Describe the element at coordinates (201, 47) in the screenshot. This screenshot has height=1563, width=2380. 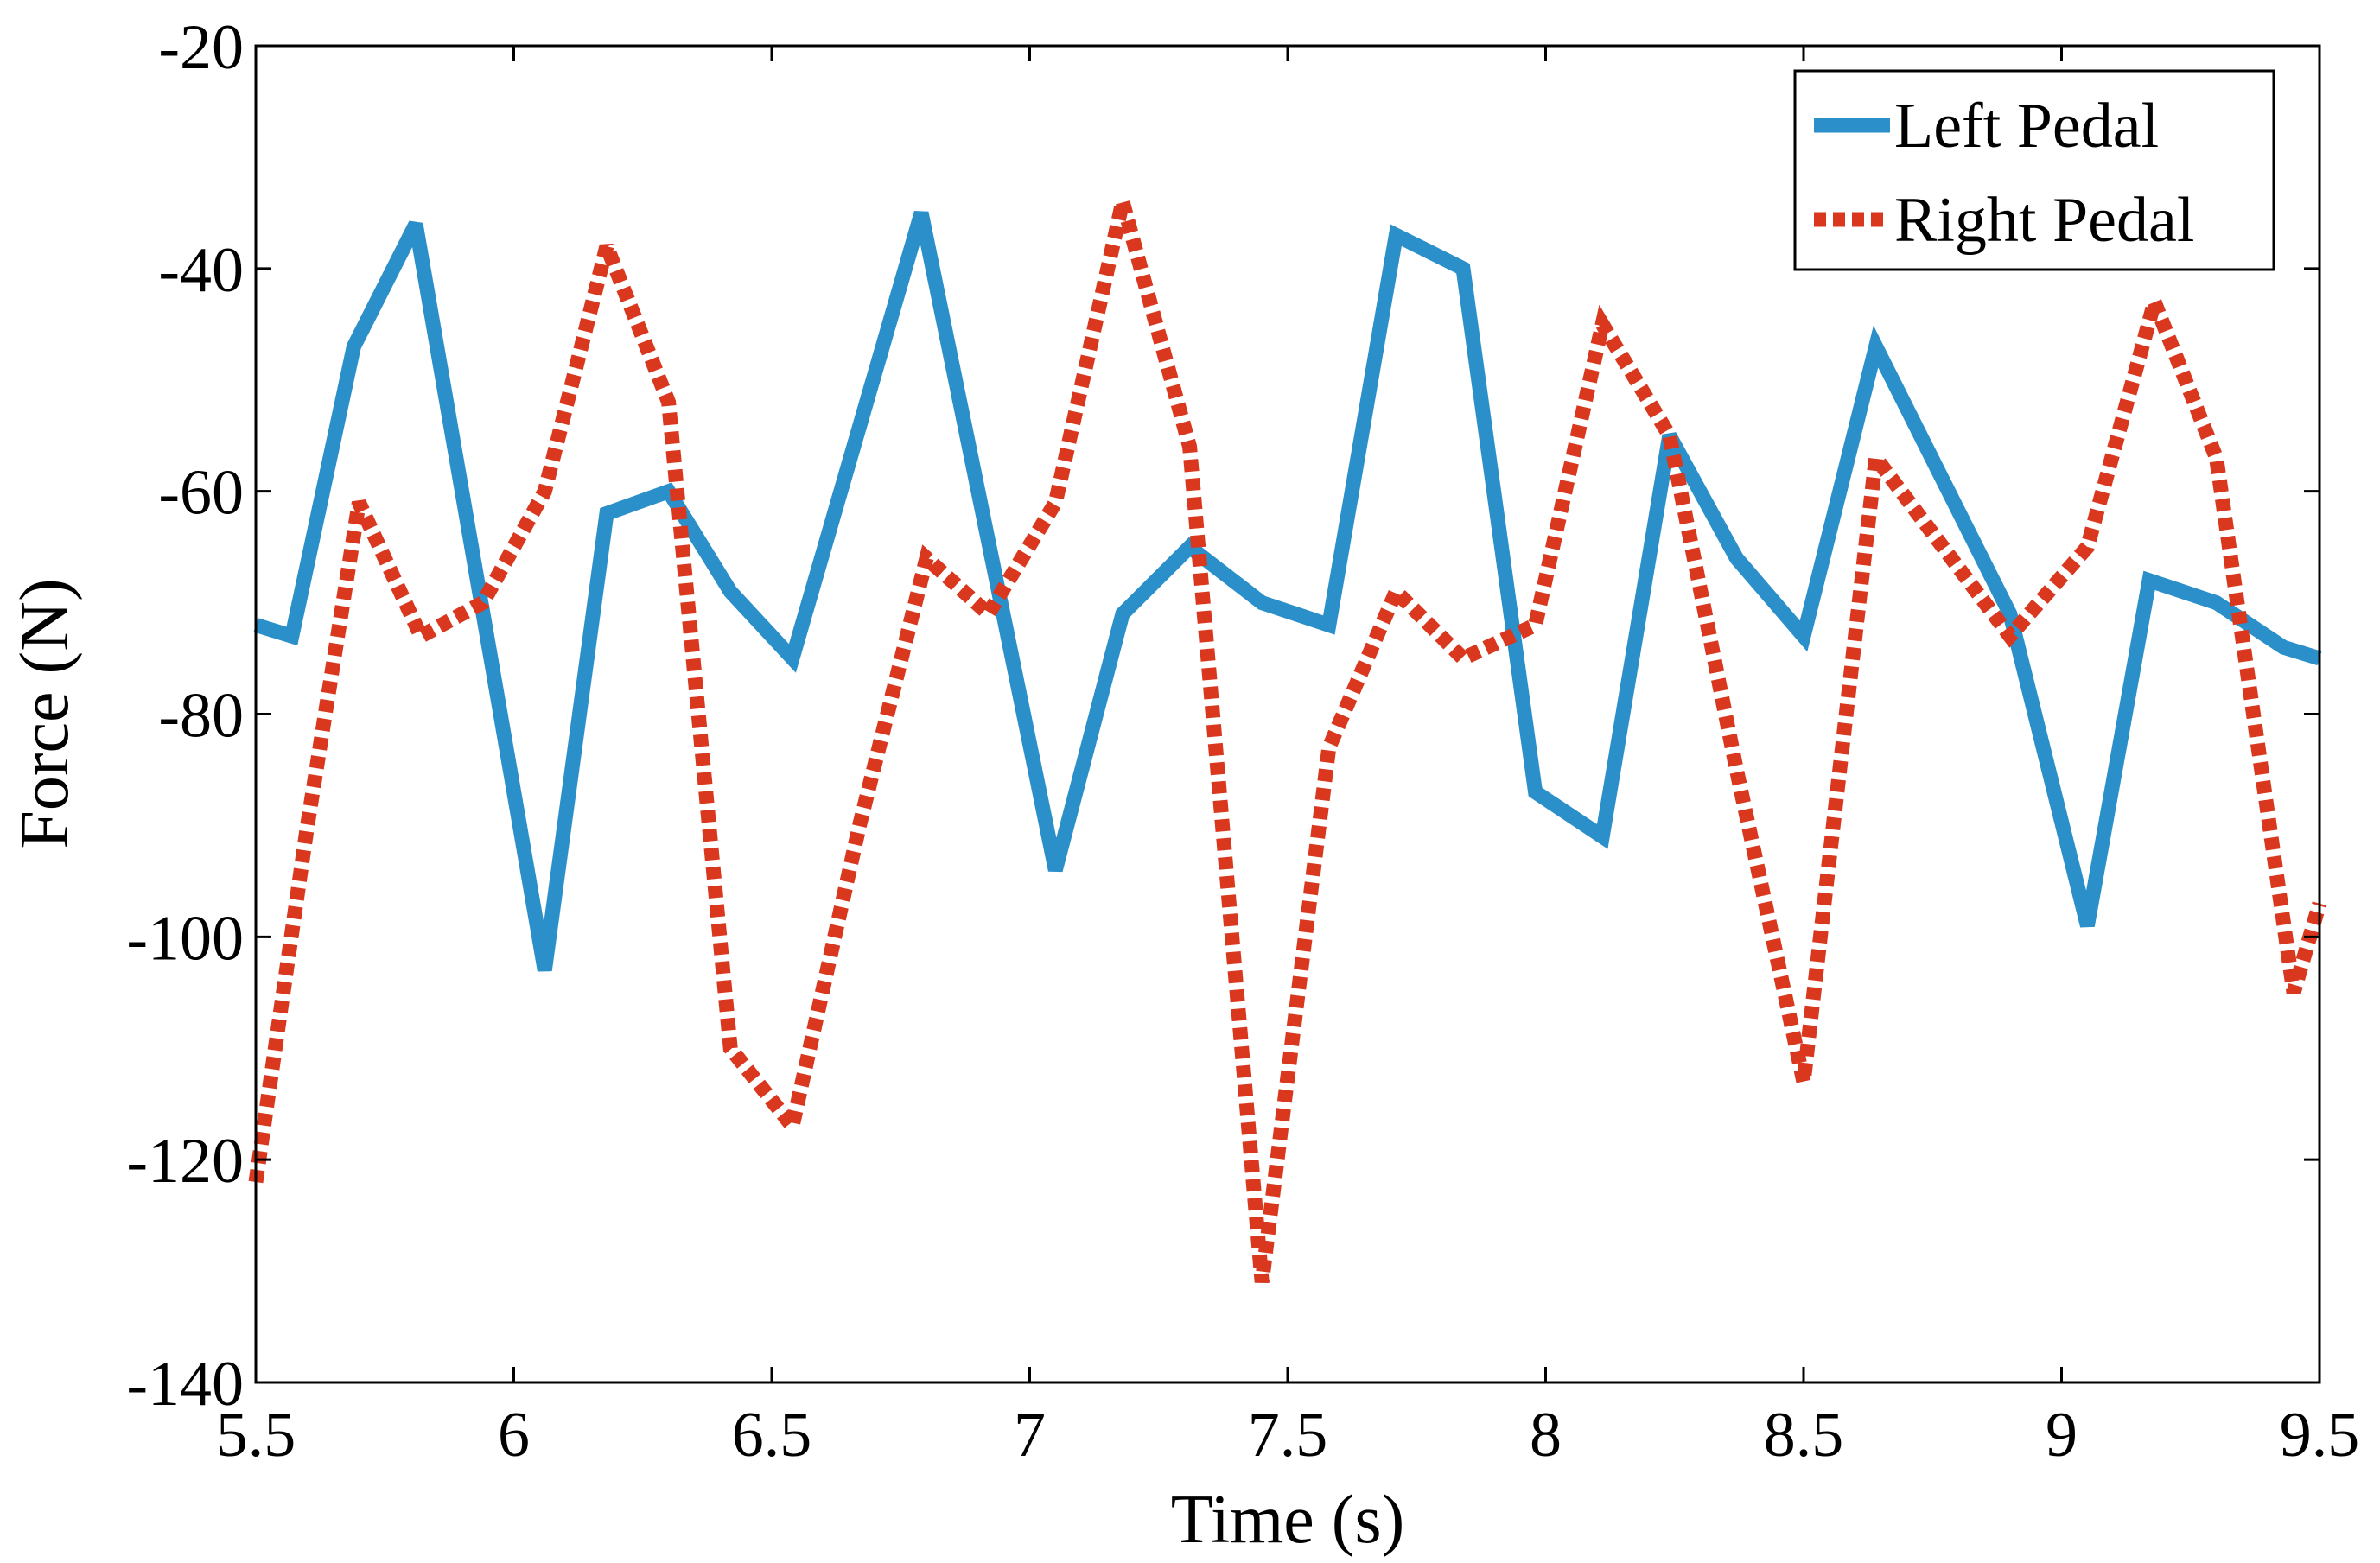
I see `y-tick-label: -20` at that location.